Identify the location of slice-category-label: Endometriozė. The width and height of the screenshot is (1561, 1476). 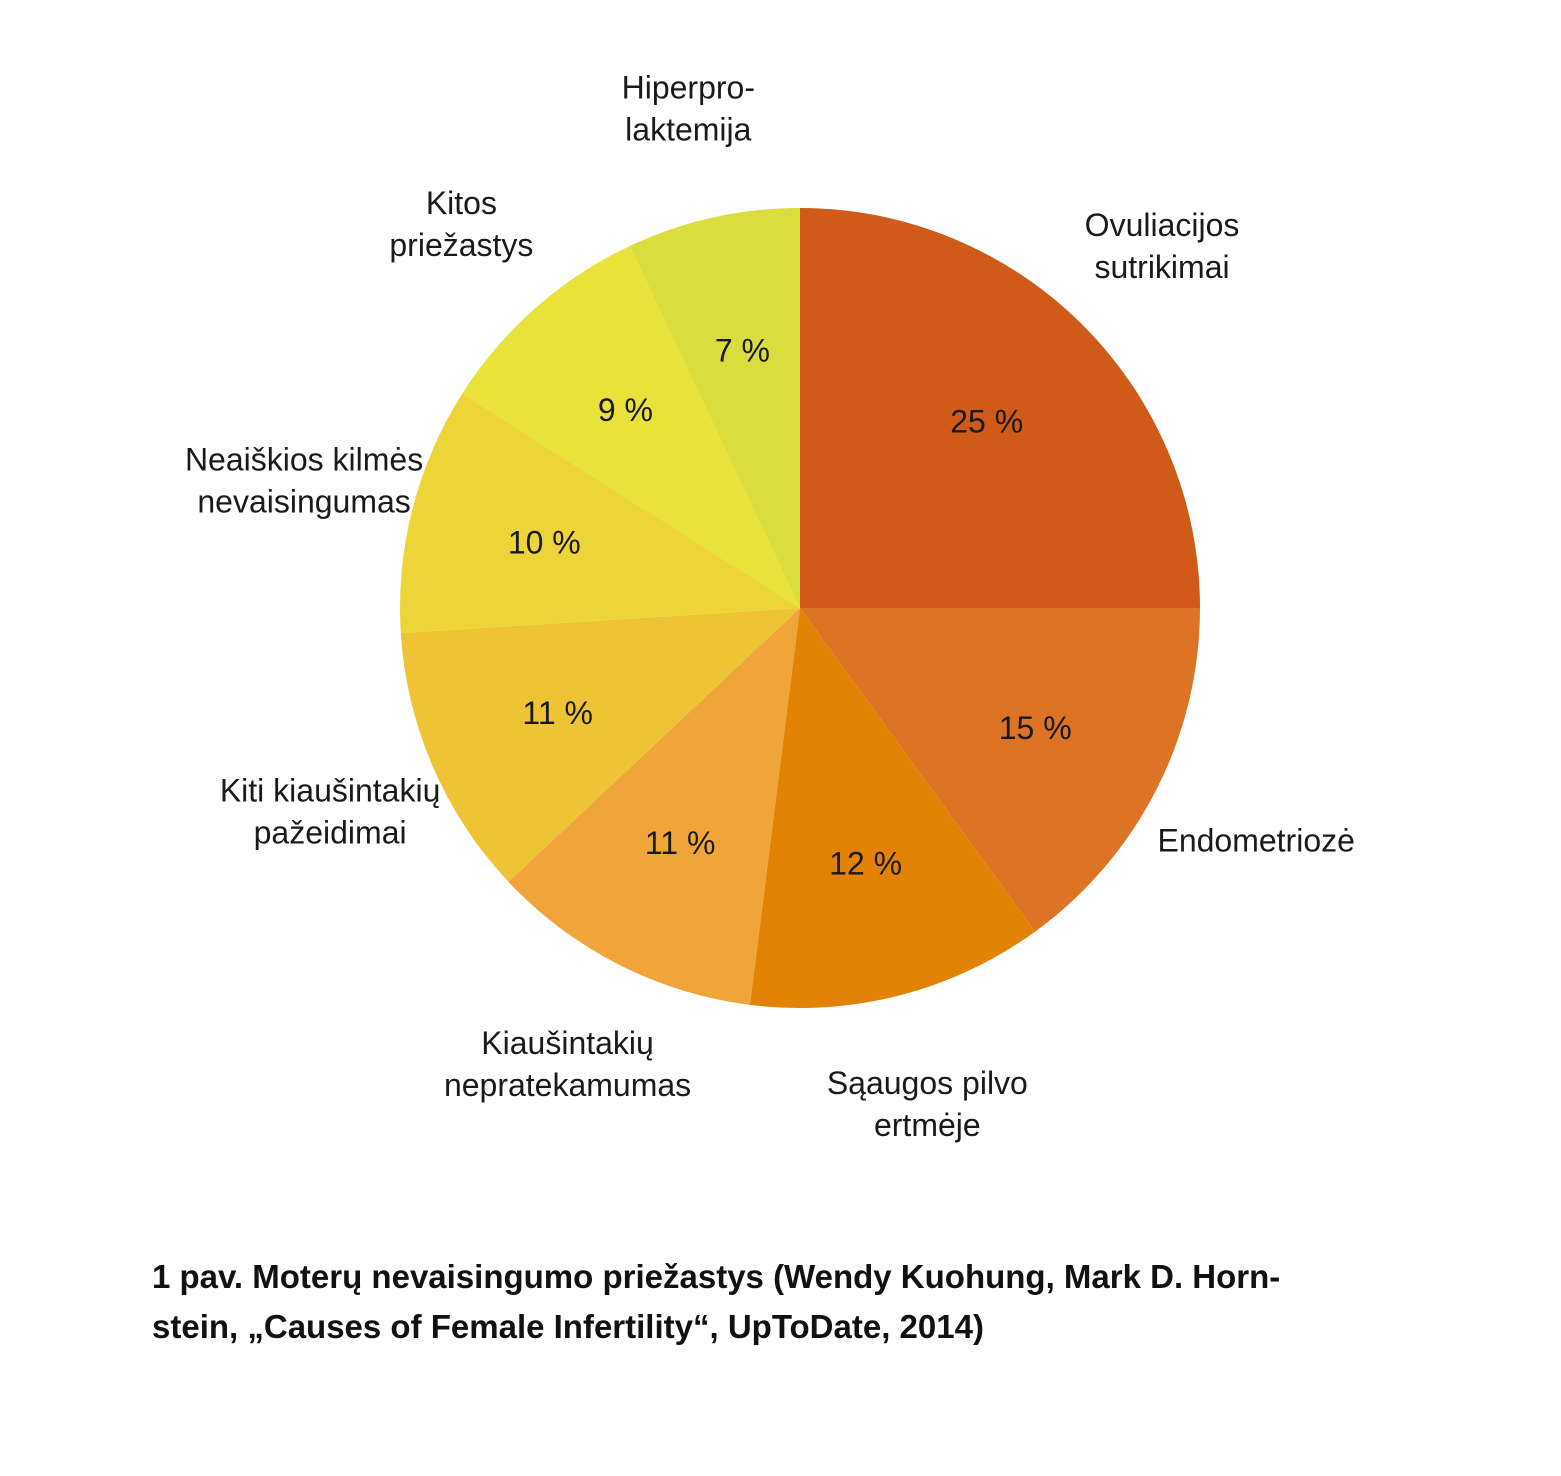
(1255, 840).